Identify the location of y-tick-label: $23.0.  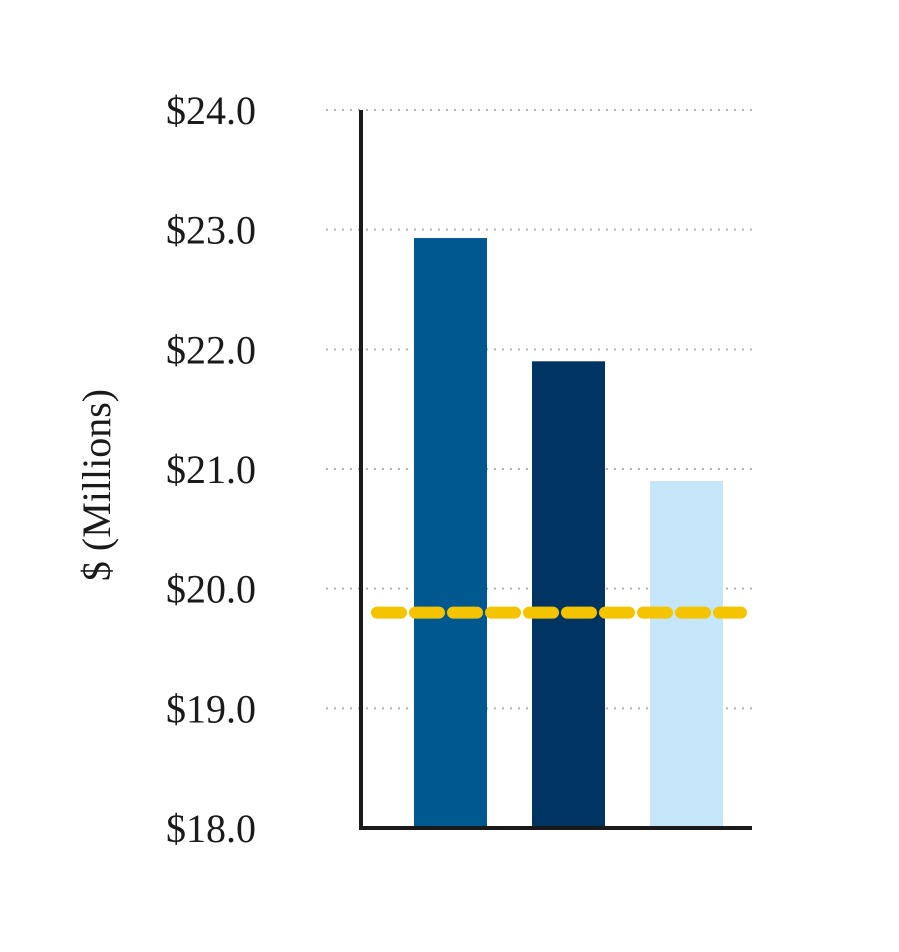
(211, 230).